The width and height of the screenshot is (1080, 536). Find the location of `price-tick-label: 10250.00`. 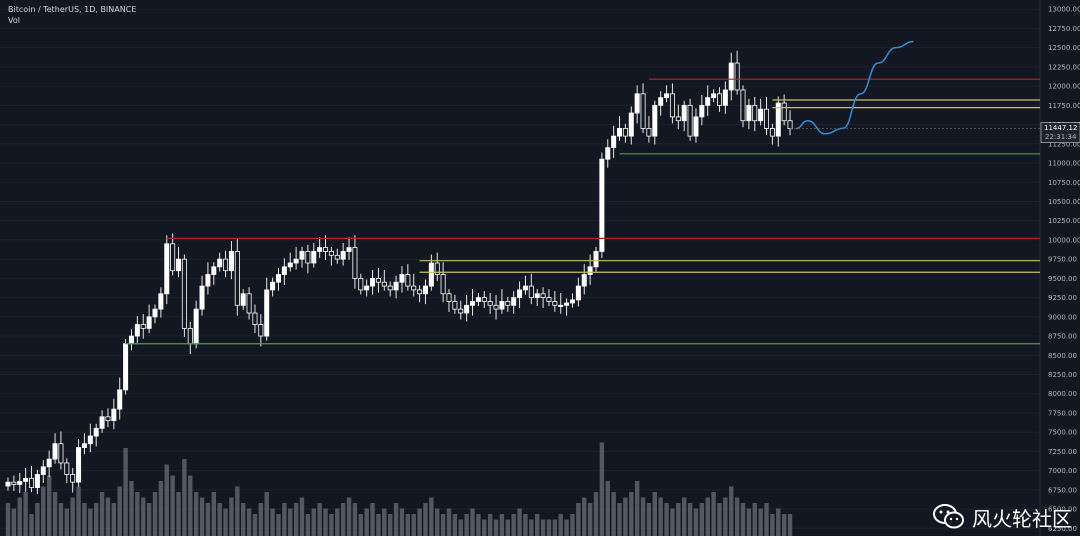

price-tick-label: 10250.00 is located at coordinates (1064, 221).